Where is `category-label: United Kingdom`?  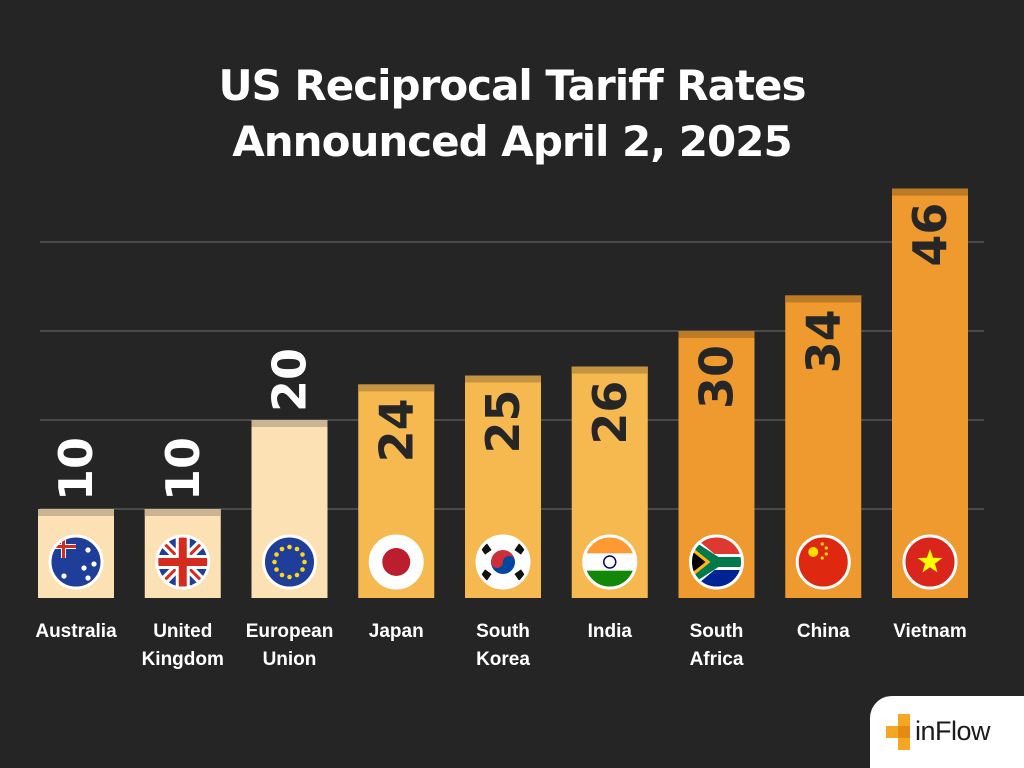 category-label: United Kingdom is located at coordinates (183, 646).